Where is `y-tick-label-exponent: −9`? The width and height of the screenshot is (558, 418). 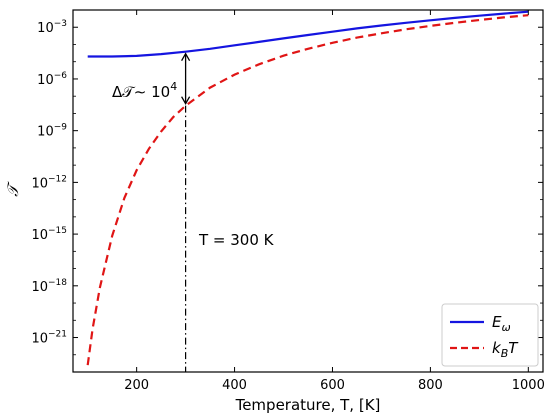
y-tick-label-exponent: −9 is located at coordinates (61, 128).